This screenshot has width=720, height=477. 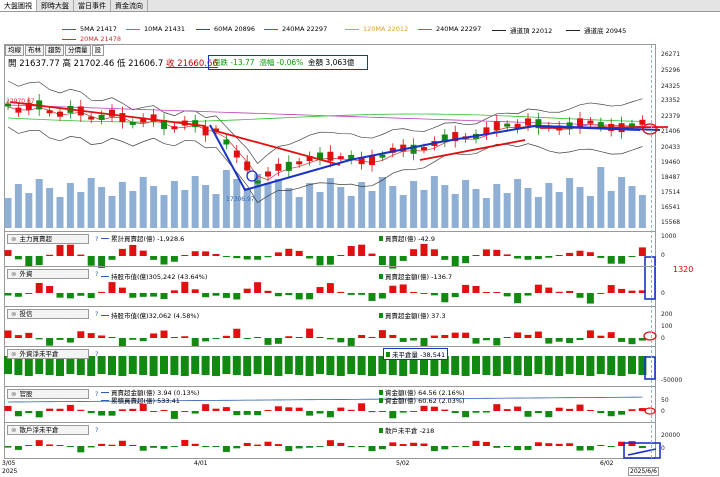 What do you see at coordinates (671, 147) in the screenshot?
I see `price-tick: 20433` at bounding box center [671, 147].